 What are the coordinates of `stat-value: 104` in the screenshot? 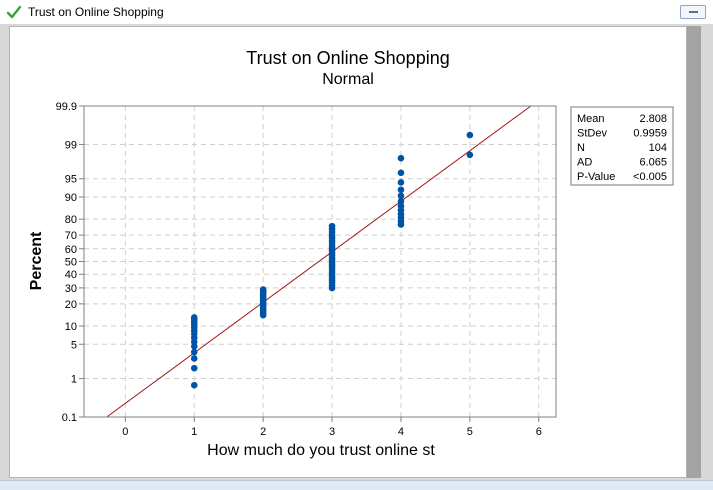 It's located at (658, 148).